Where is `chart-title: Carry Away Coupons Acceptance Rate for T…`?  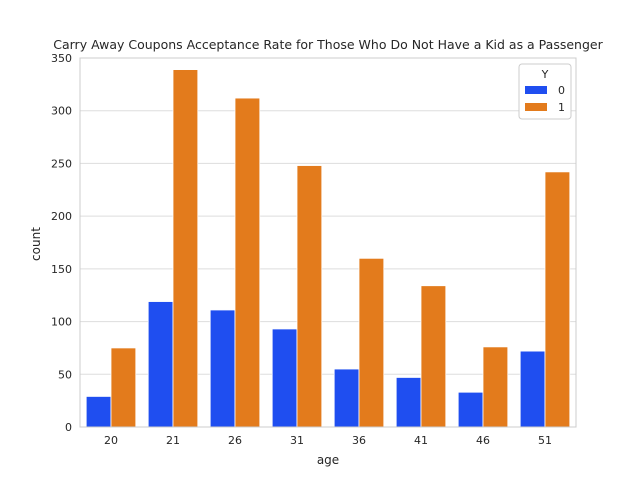
chart-title: Carry Away Coupons Acceptance Rate for T… is located at coordinates (328, 44).